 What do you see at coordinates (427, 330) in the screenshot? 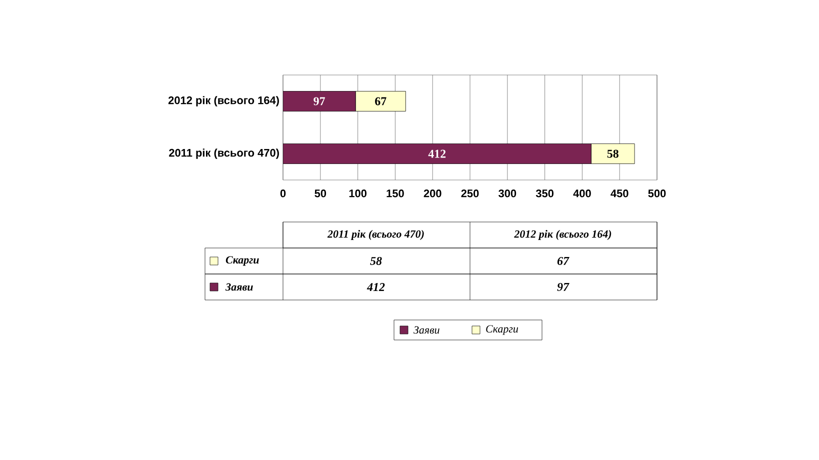
I see `text: Заяви` at bounding box center [427, 330].